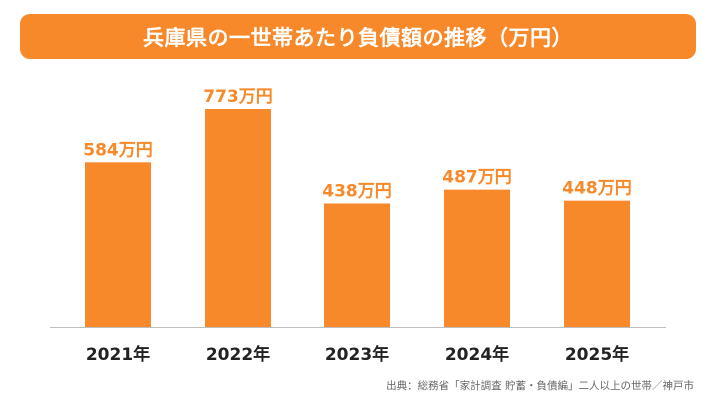 The height and width of the screenshot is (403, 716). What do you see at coordinates (118, 150) in the screenshot?
I see `data-label-1: 584万円` at bounding box center [118, 150].